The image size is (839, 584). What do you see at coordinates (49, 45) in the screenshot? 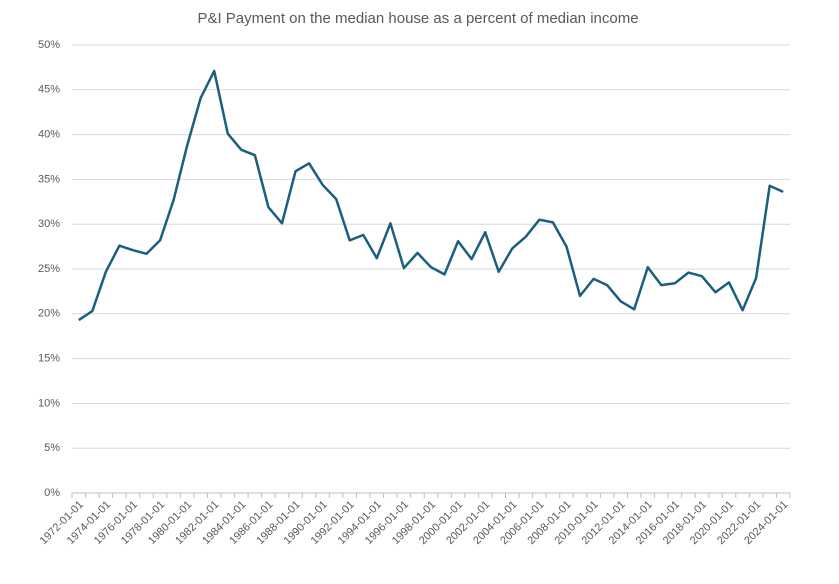
I see `y-tick-label: 50%` at bounding box center [49, 45].